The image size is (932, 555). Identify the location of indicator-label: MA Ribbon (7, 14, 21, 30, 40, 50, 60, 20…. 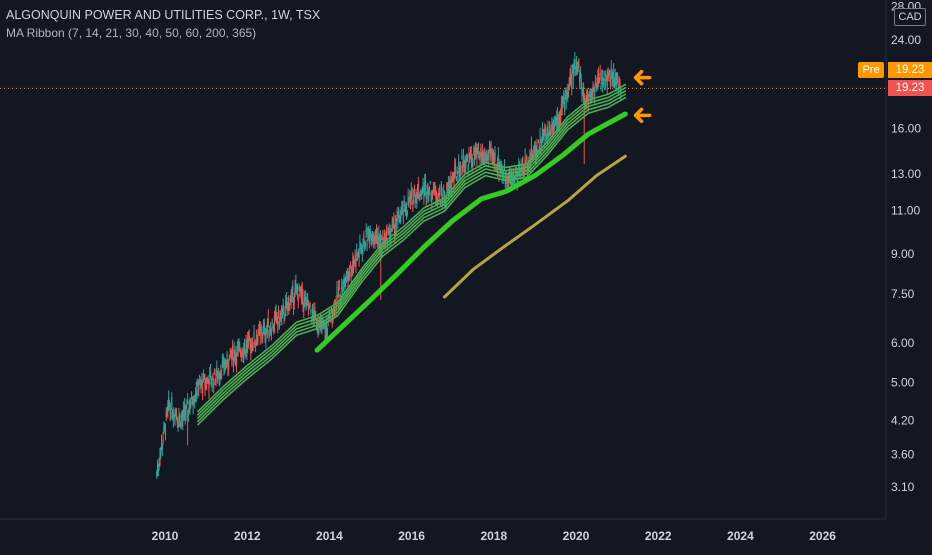
(131, 33).